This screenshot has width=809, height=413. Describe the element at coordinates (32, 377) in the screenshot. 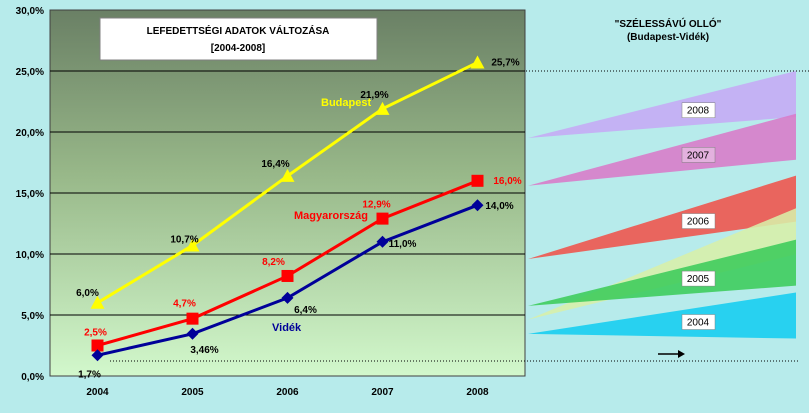

I see `y-tick-label: 0,0%` at that location.